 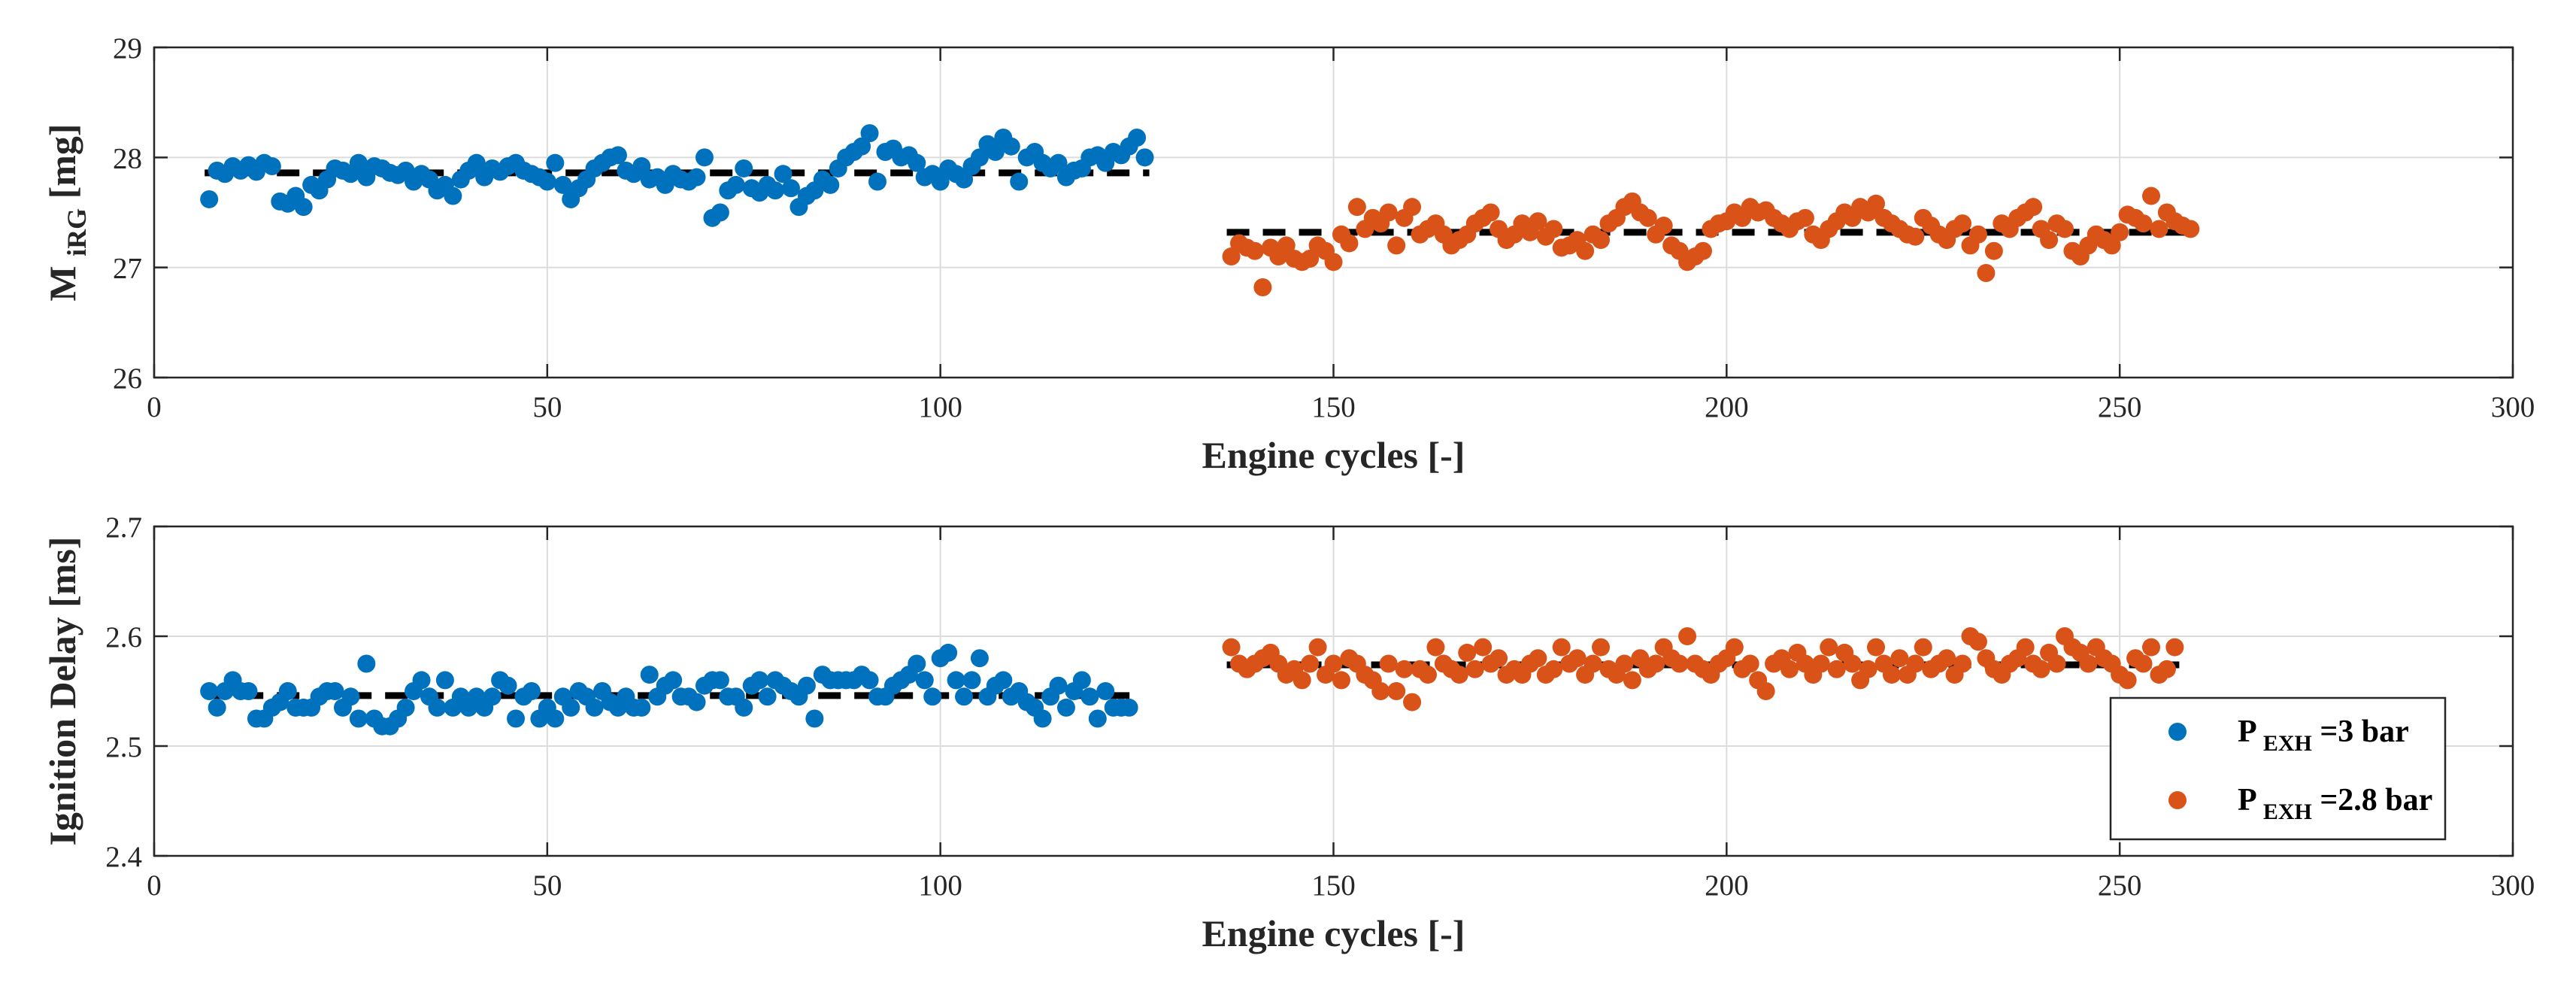 I want to click on legend: P EXH =3 bar P EXH =2.8 bar, so click(x=2278, y=768).